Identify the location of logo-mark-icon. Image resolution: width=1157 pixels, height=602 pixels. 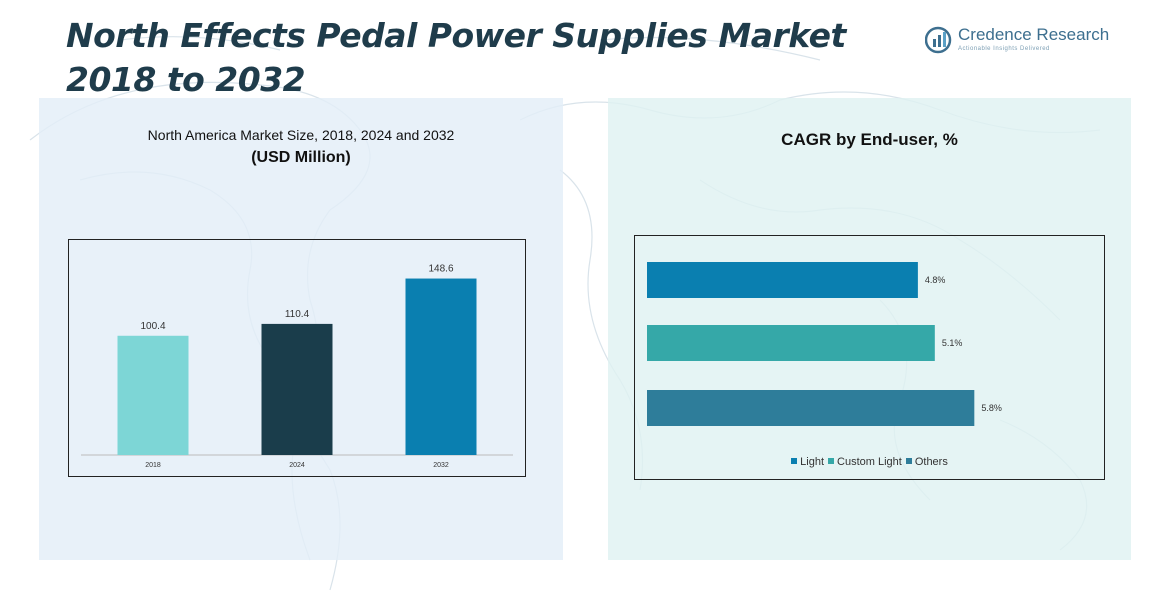
(938, 40).